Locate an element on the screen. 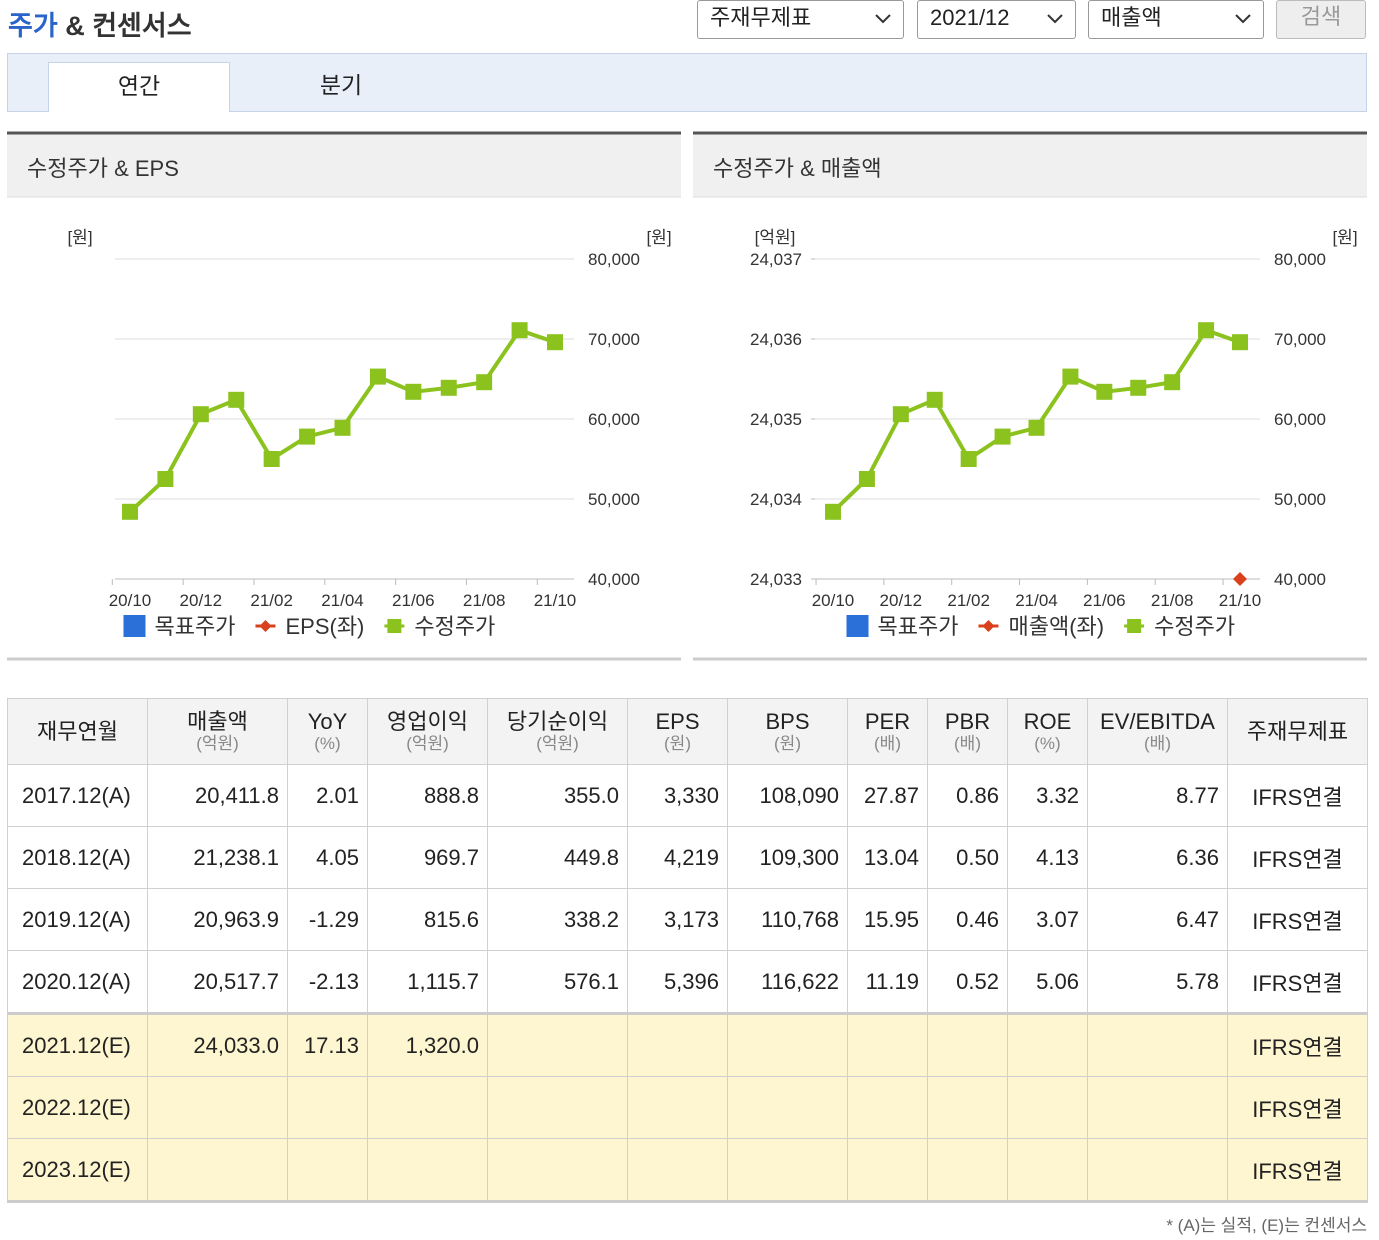  table-cell: 2020.12(A) is located at coordinates (77, 982).